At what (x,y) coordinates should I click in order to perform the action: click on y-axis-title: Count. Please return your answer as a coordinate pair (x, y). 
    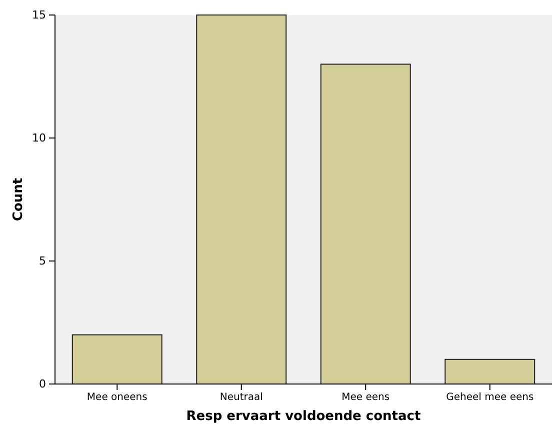
    Looking at the image, I should click on (18, 200).